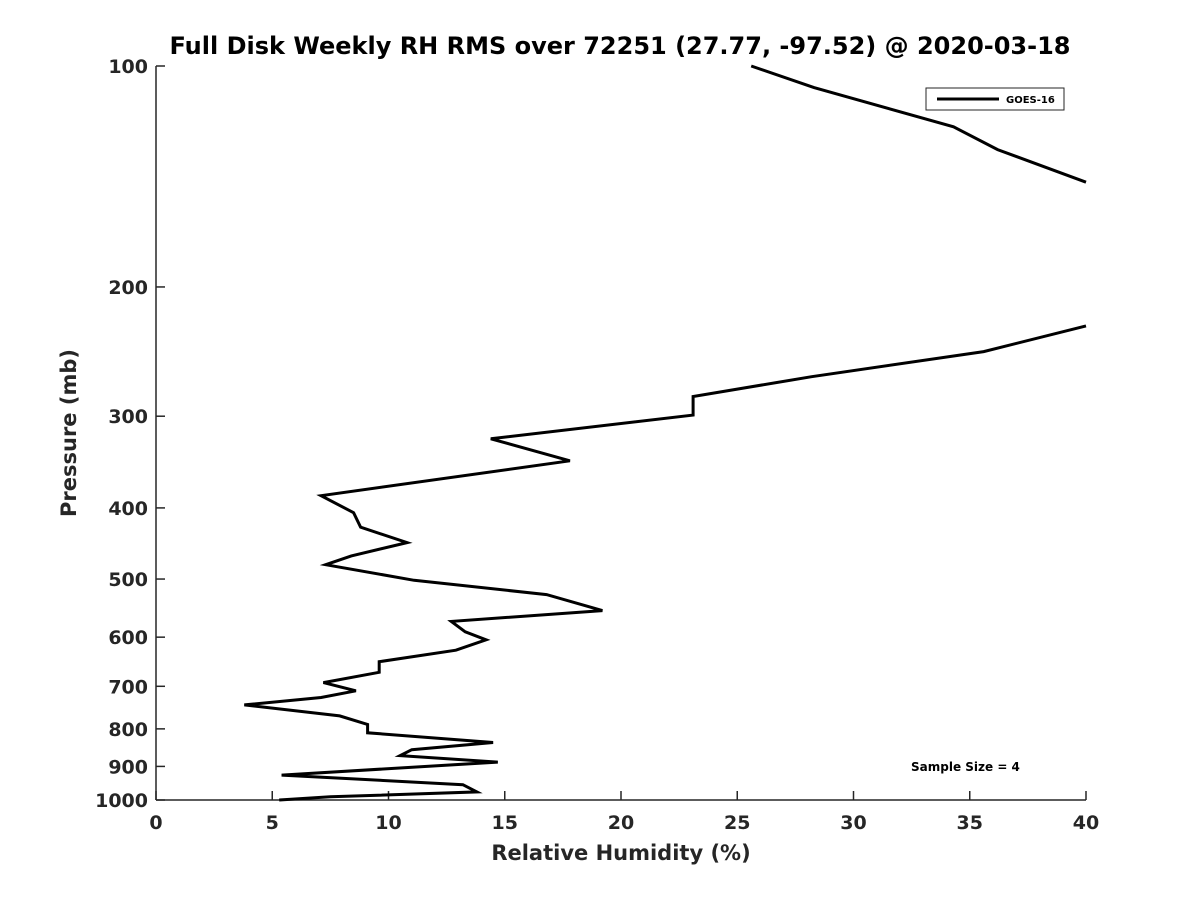 This screenshot has width=1200, height=900. Describe the element at coordinates (970, 823) in the screenshot. I see `x-tick-label: 35` at that location.